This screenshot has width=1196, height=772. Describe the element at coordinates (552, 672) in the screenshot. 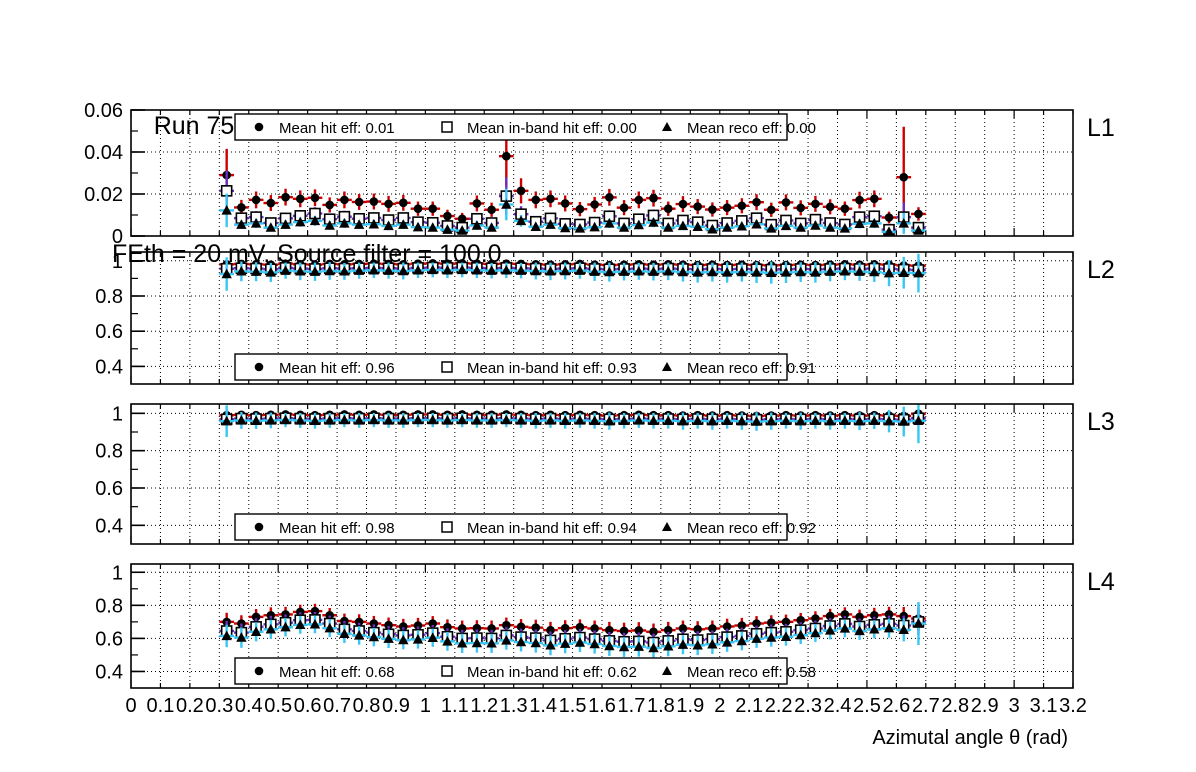

I see `legend-entry-label: Mean in-band hit eff: 0.62` at that location.